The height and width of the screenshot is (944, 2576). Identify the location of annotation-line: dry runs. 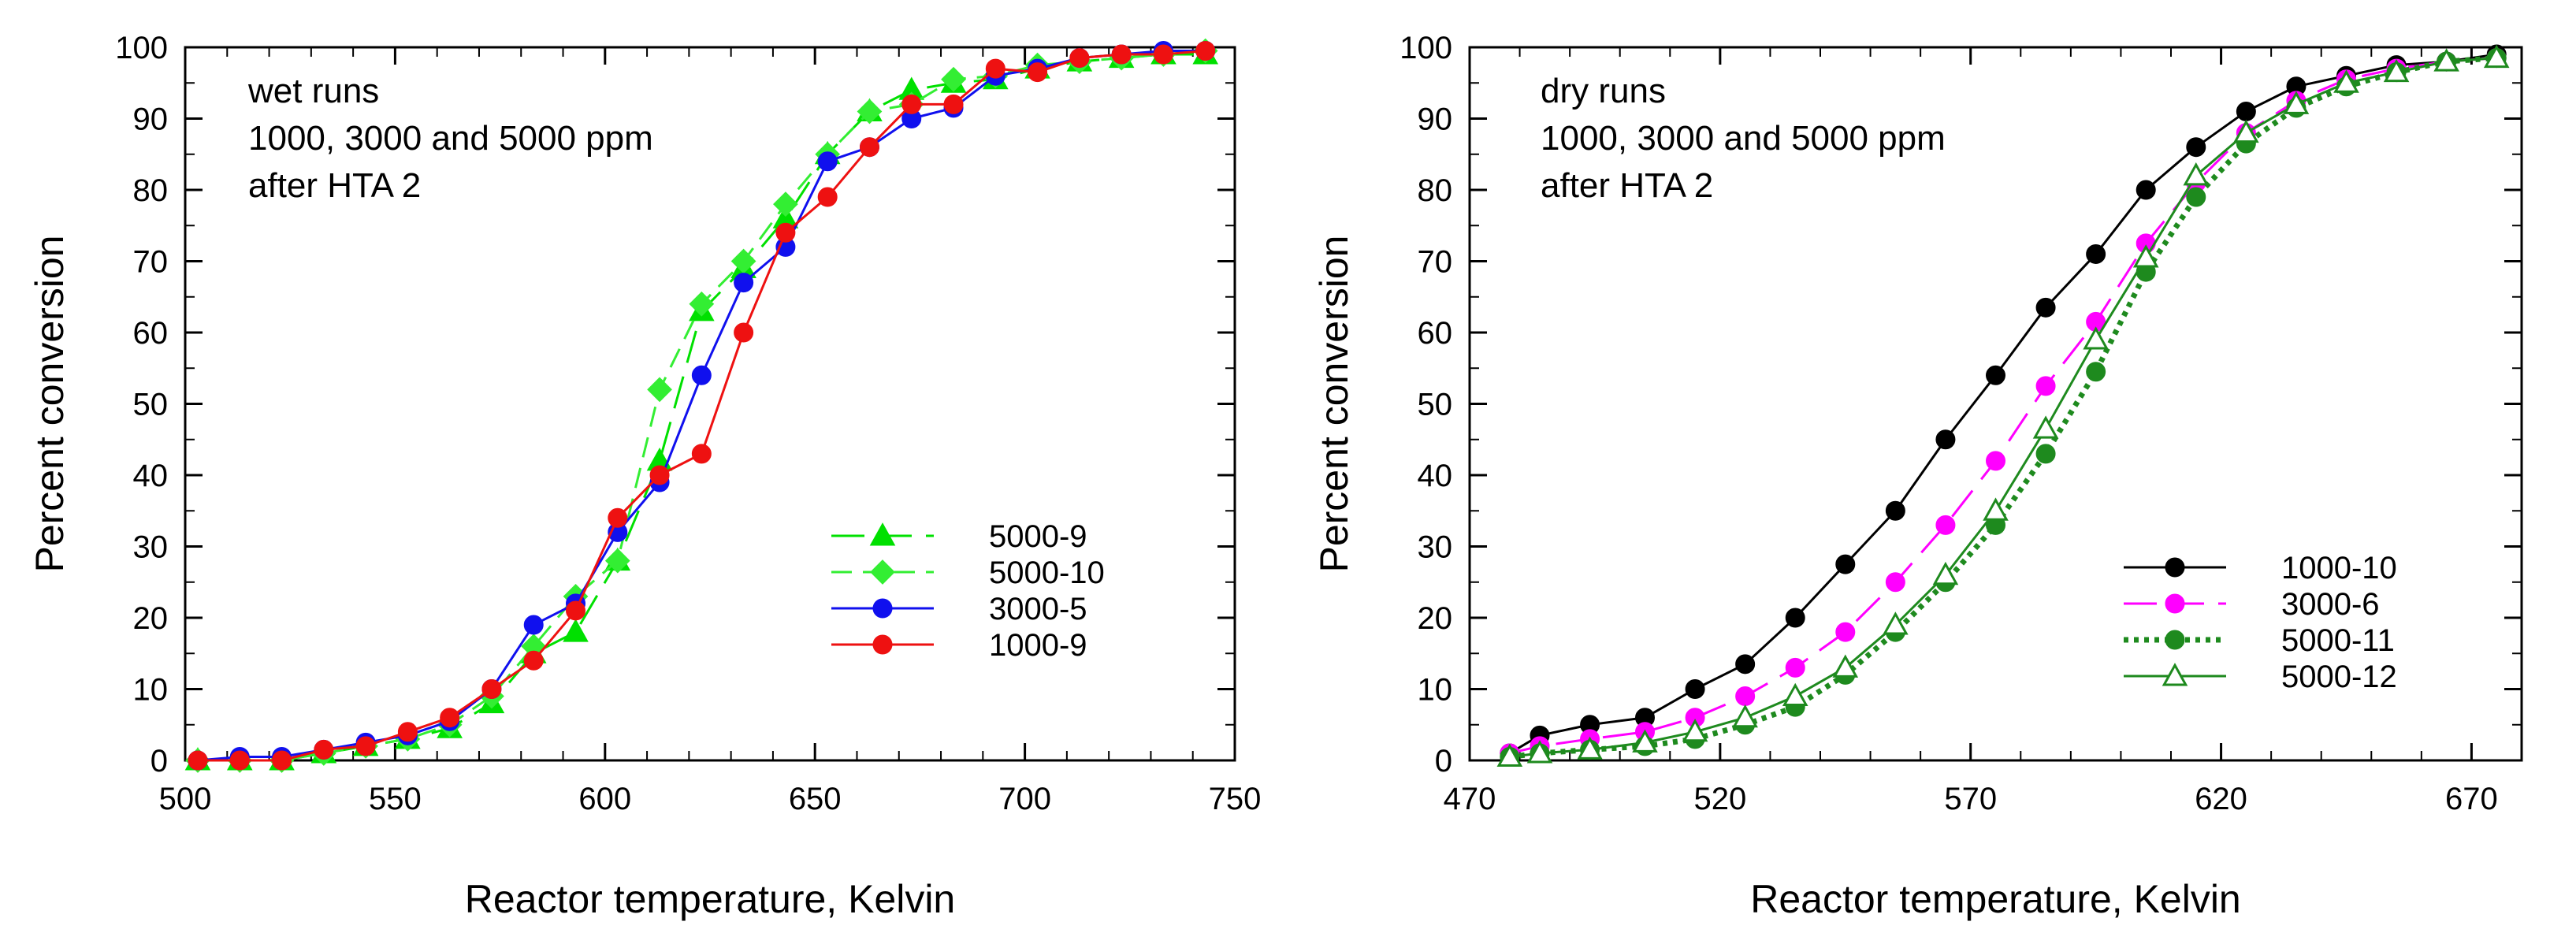
(1603, 91).